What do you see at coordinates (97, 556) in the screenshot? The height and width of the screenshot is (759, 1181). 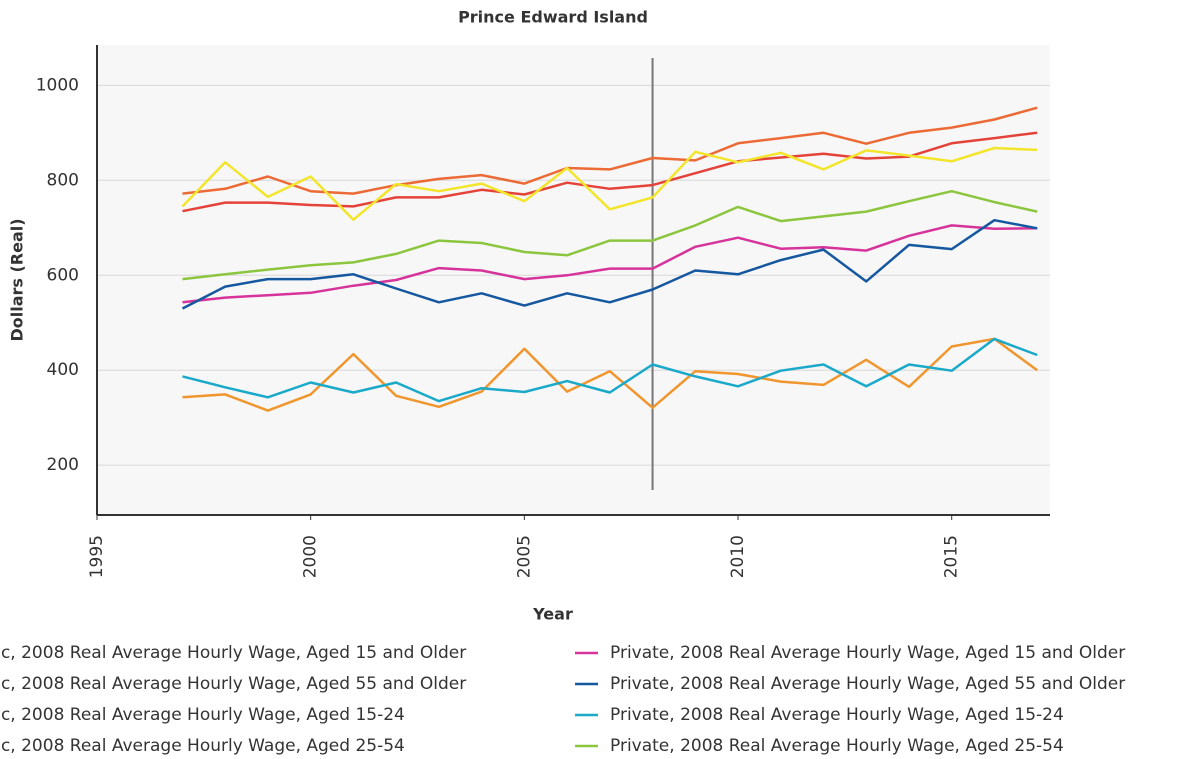 I see `x-tick-label: 1995` at bounding box center [97, 556].